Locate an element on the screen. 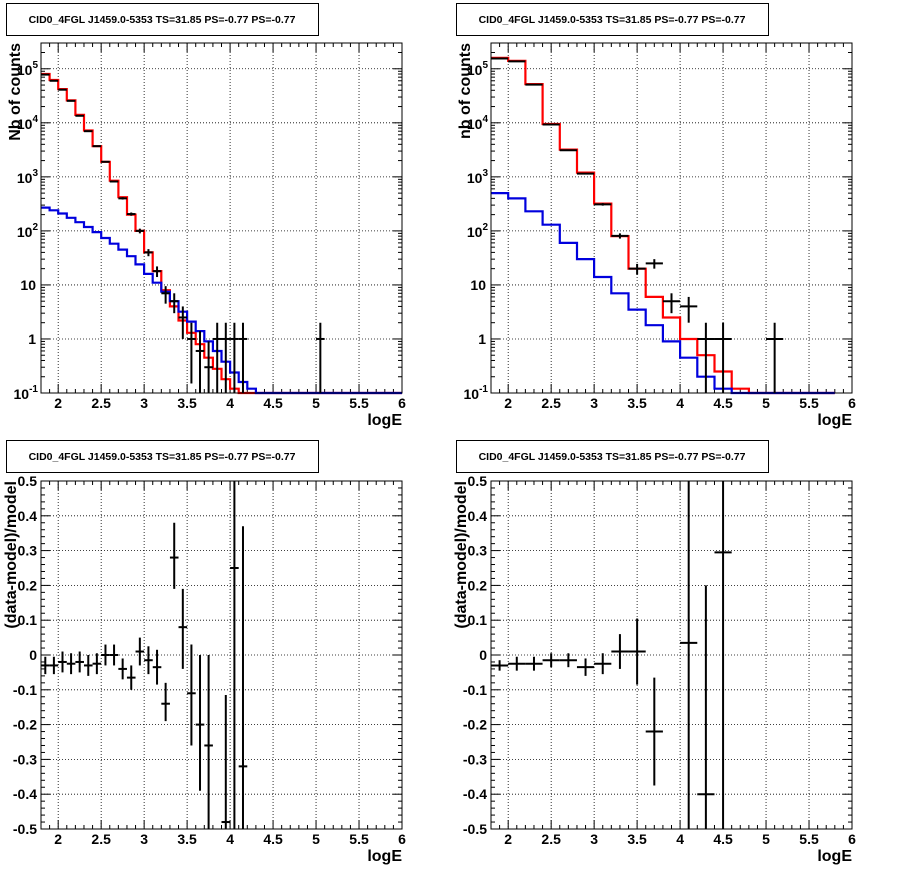  title-box is located at coordinates (612, 19).